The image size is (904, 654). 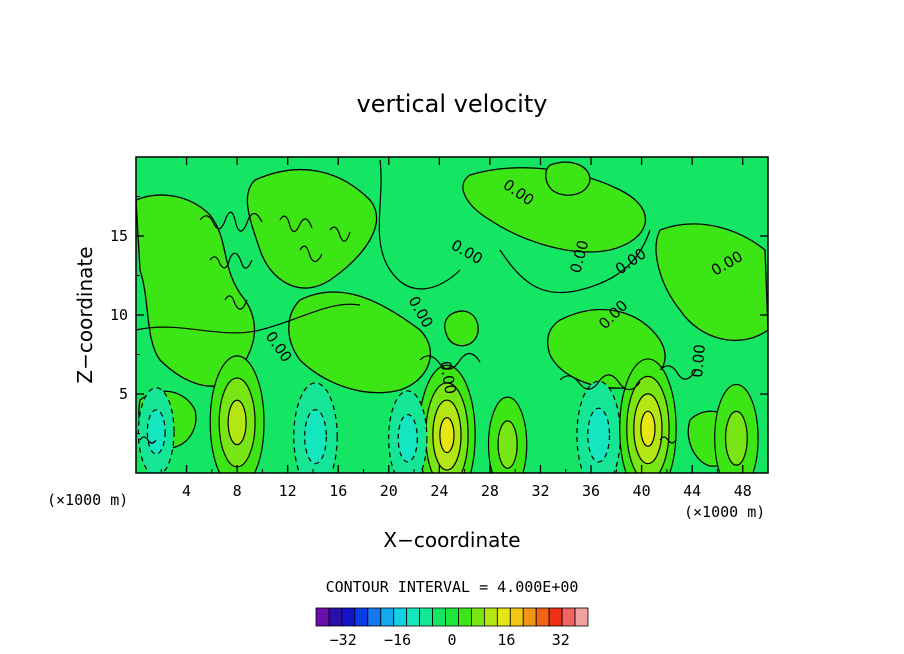 What do you see at coordinates (389, 491) in the screenshot?
I see `x-tick-label: 20` at bounding box center [389, 491].